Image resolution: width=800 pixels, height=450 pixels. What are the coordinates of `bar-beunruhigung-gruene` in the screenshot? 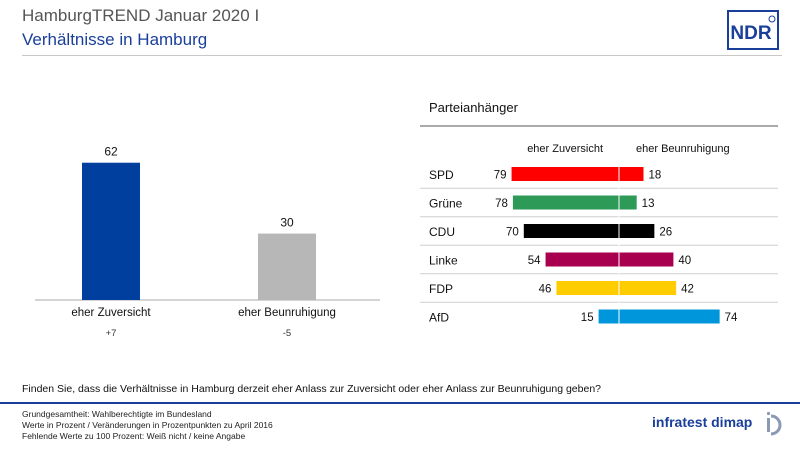 It's located at (628, 202).